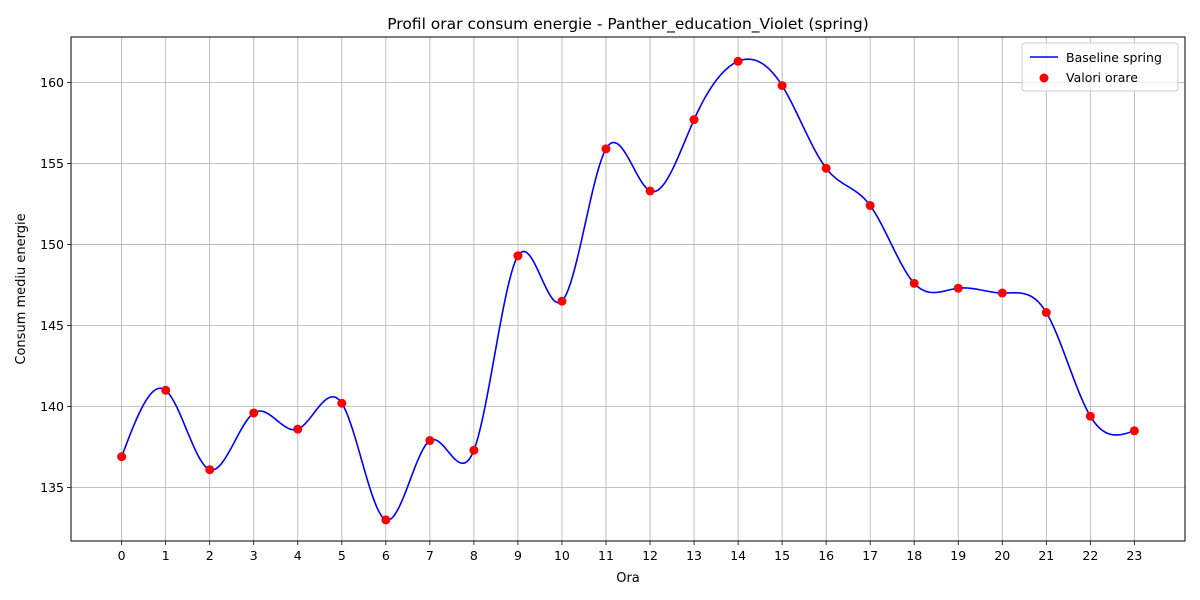 This screenshot has height=600, width=1200. I want to click on x-tick-label: 7, so click(430, 555).